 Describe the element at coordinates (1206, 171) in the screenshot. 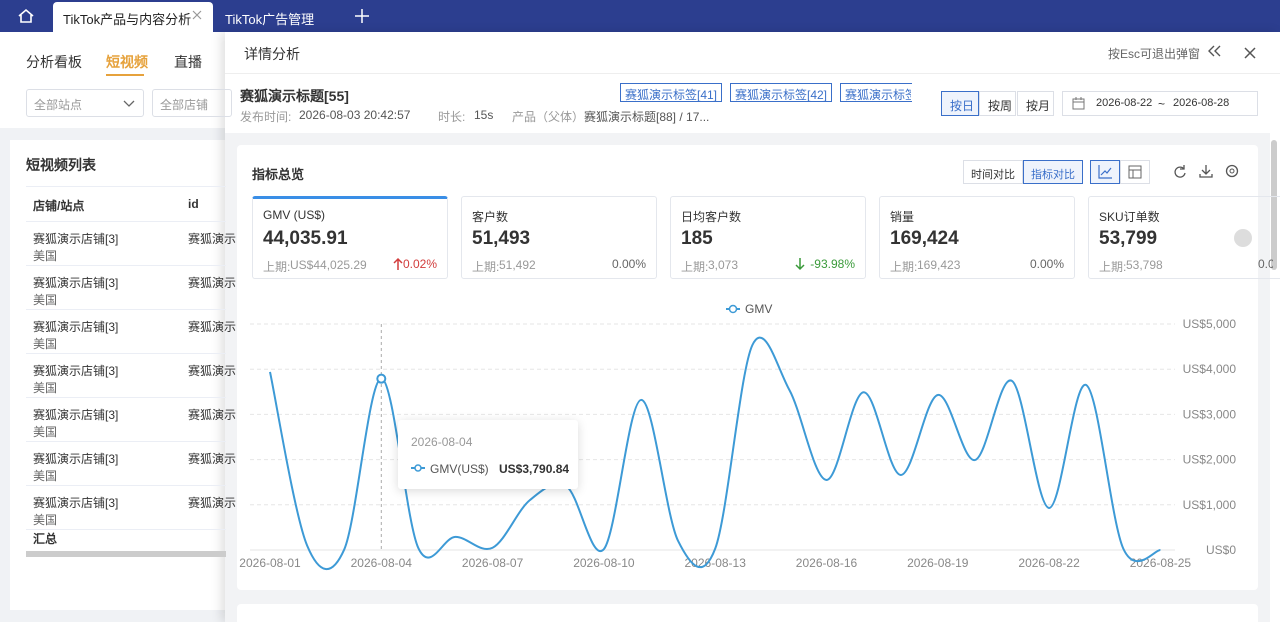

I see `download-icon` at that location.